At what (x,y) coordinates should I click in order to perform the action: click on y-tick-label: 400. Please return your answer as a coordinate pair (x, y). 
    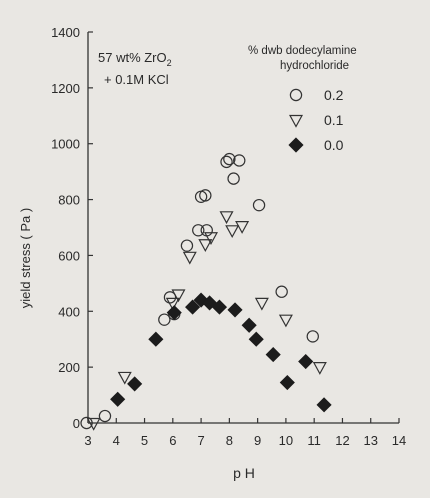
    Looking at the image, I should click on (69, 311).